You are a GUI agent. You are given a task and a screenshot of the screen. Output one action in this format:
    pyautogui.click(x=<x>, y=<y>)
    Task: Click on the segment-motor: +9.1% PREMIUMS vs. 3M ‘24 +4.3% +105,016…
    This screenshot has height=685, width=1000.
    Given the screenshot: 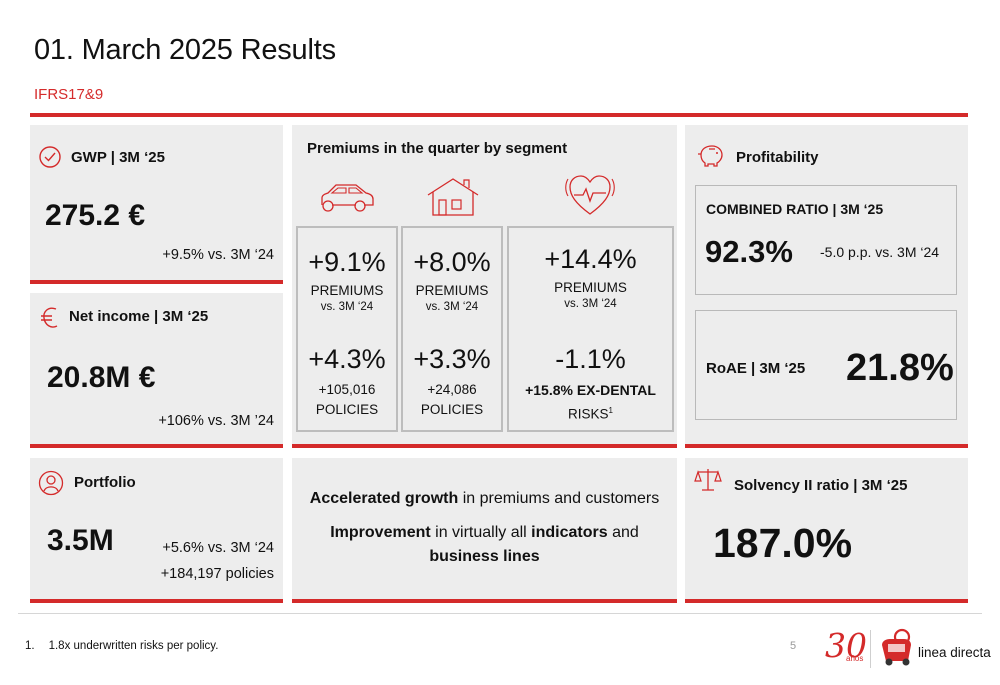 What is the action you would take?
    pyautogui.click(x=347, y=329)
    